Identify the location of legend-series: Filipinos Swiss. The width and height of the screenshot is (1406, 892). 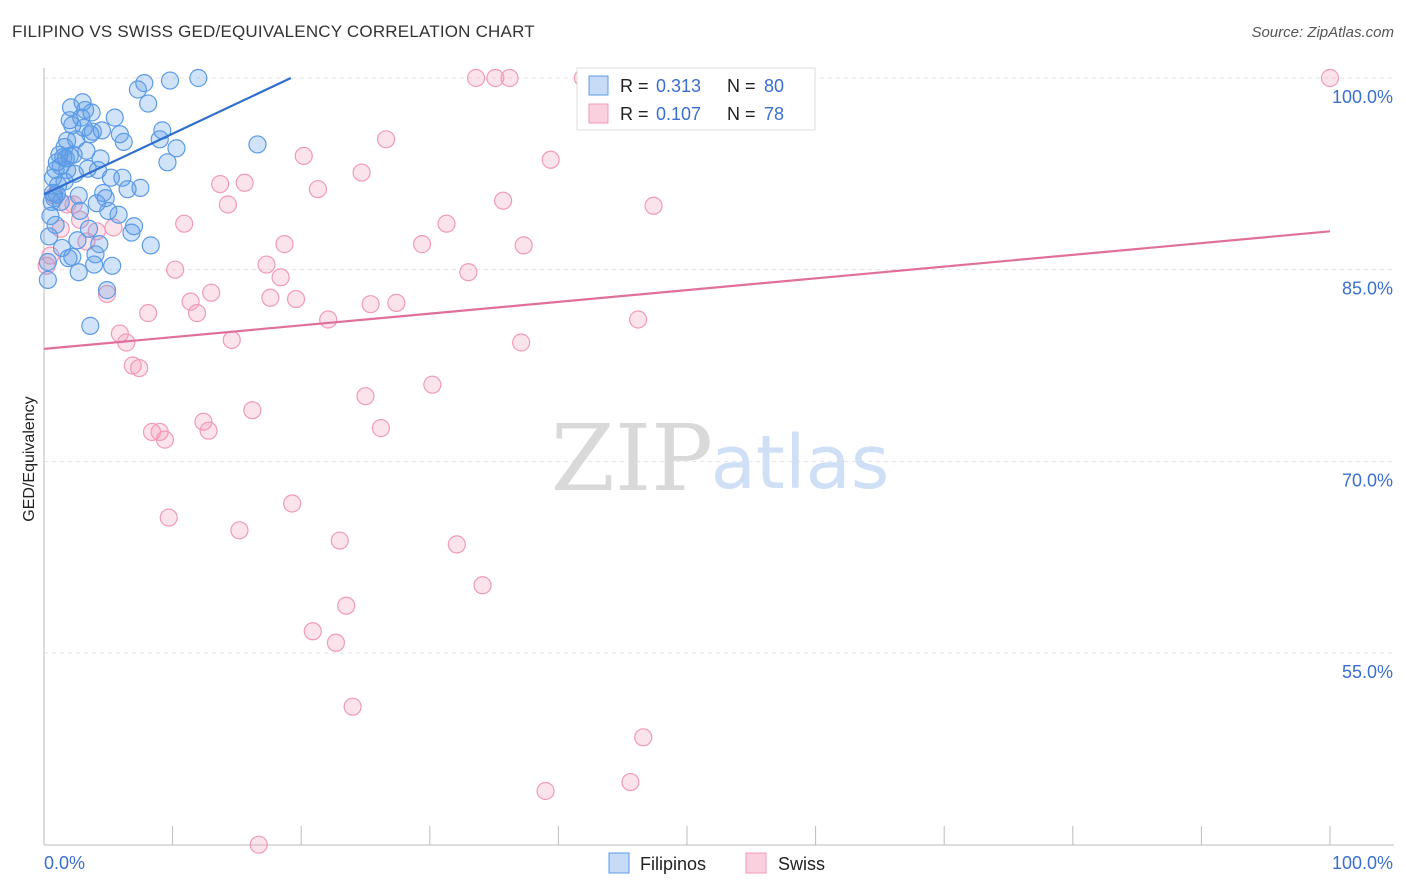
(716, 863).